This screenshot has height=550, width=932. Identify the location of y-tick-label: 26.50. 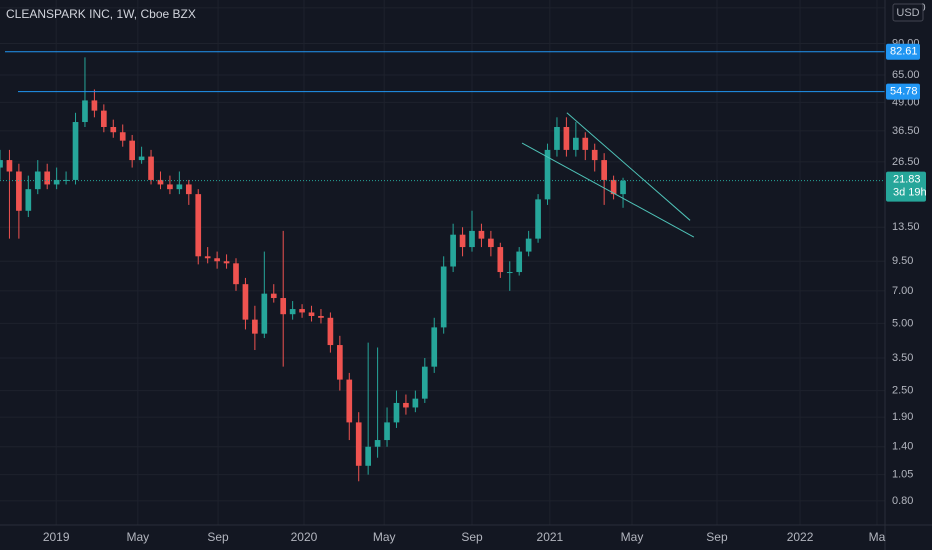
(906, 162).